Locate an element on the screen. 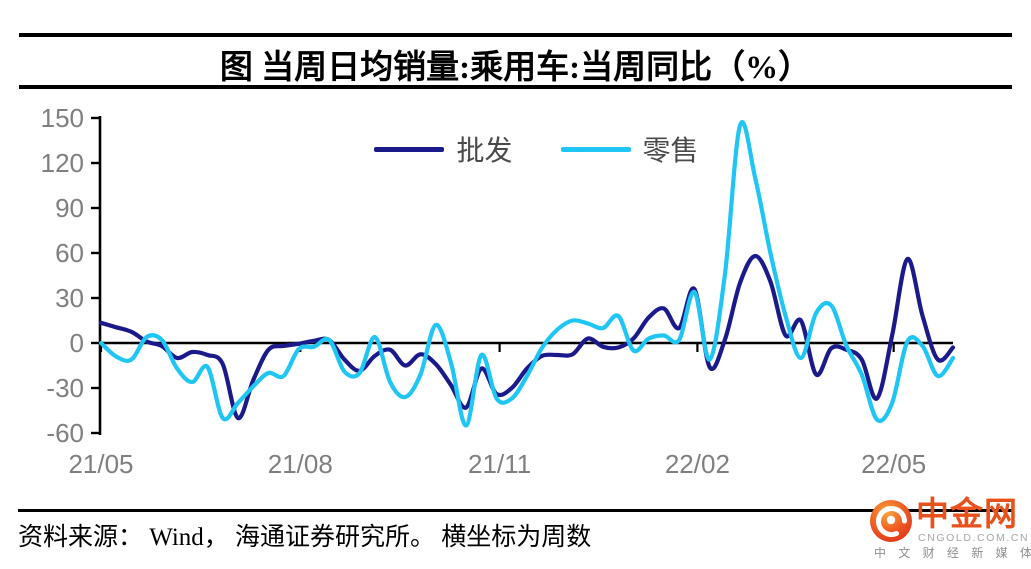  logo-tagline: 中 文 财 经 新 媒 体 is located at coordinates (952, 553).